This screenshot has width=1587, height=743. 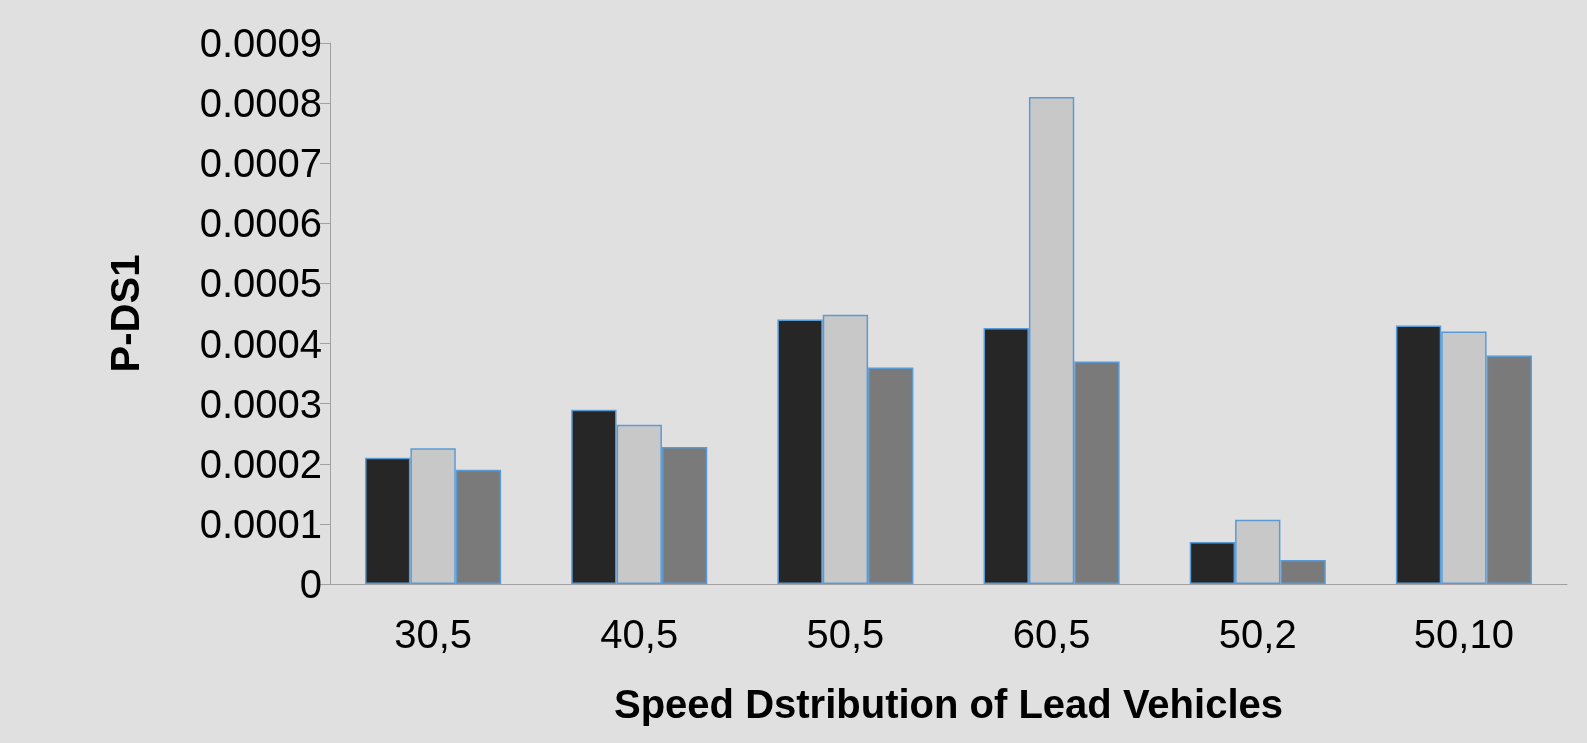 I want to click on x-tick-label: 50,2, so click(x=1257, y=634).